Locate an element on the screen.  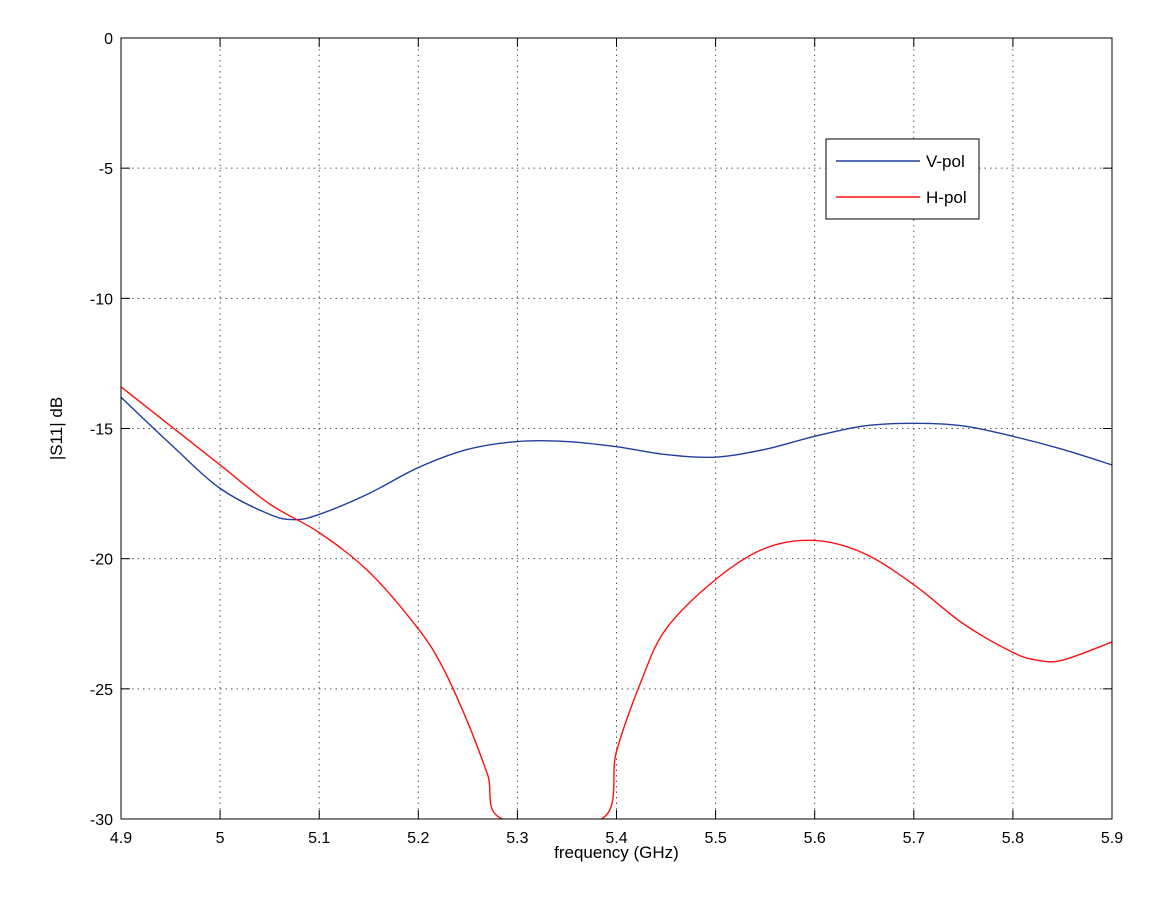
y-axis-tick-labels: 0 -5 -10 -15 -20 -25 -30 is located at coordinates (101, 430).